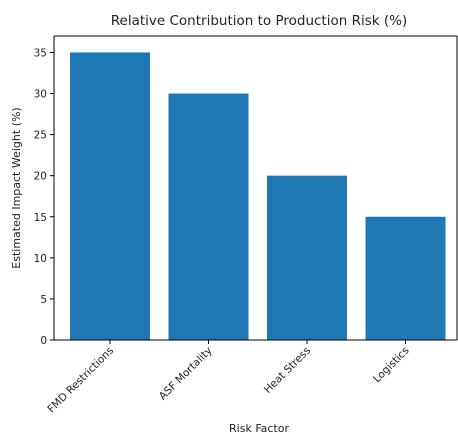 Image resolution: width=458 pixels, height=439 pixels. I want to click on y-tick-label: 15, so click(40, 218).